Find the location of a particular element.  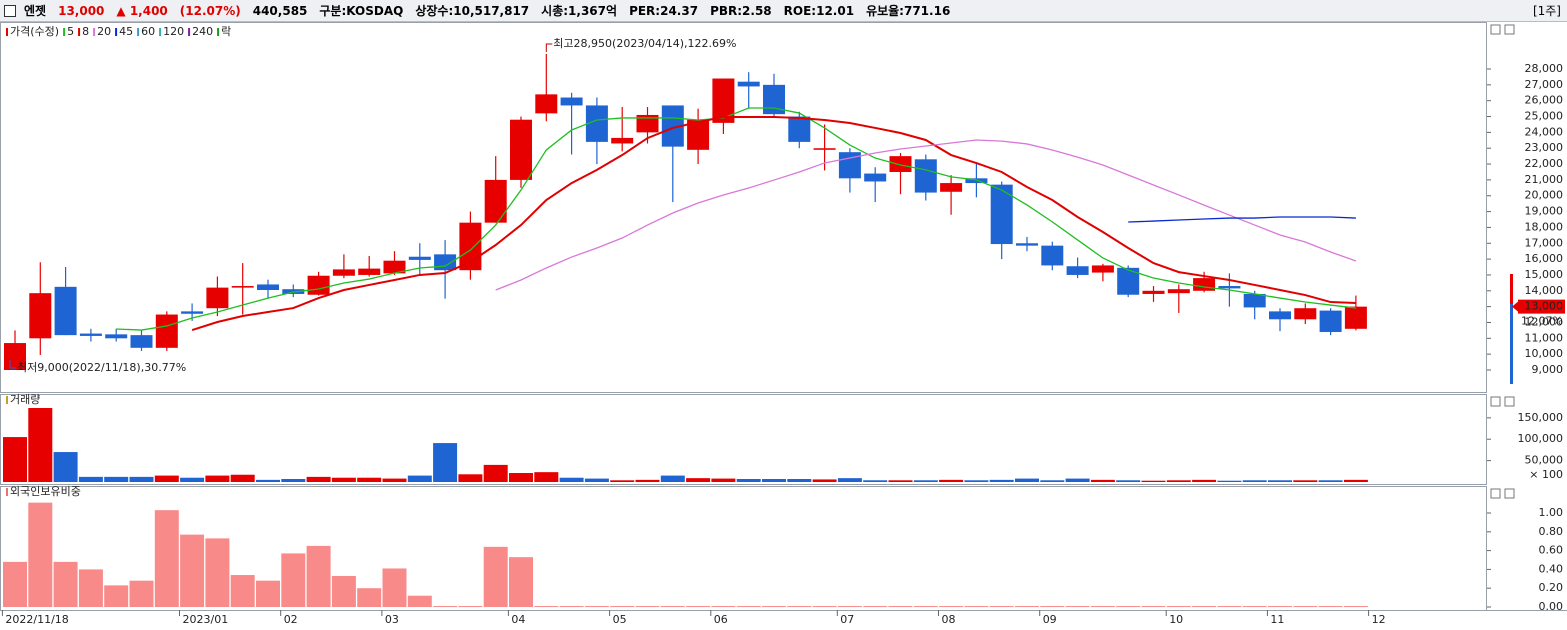

legend-label: 240 is located at coordinates (202, 31).